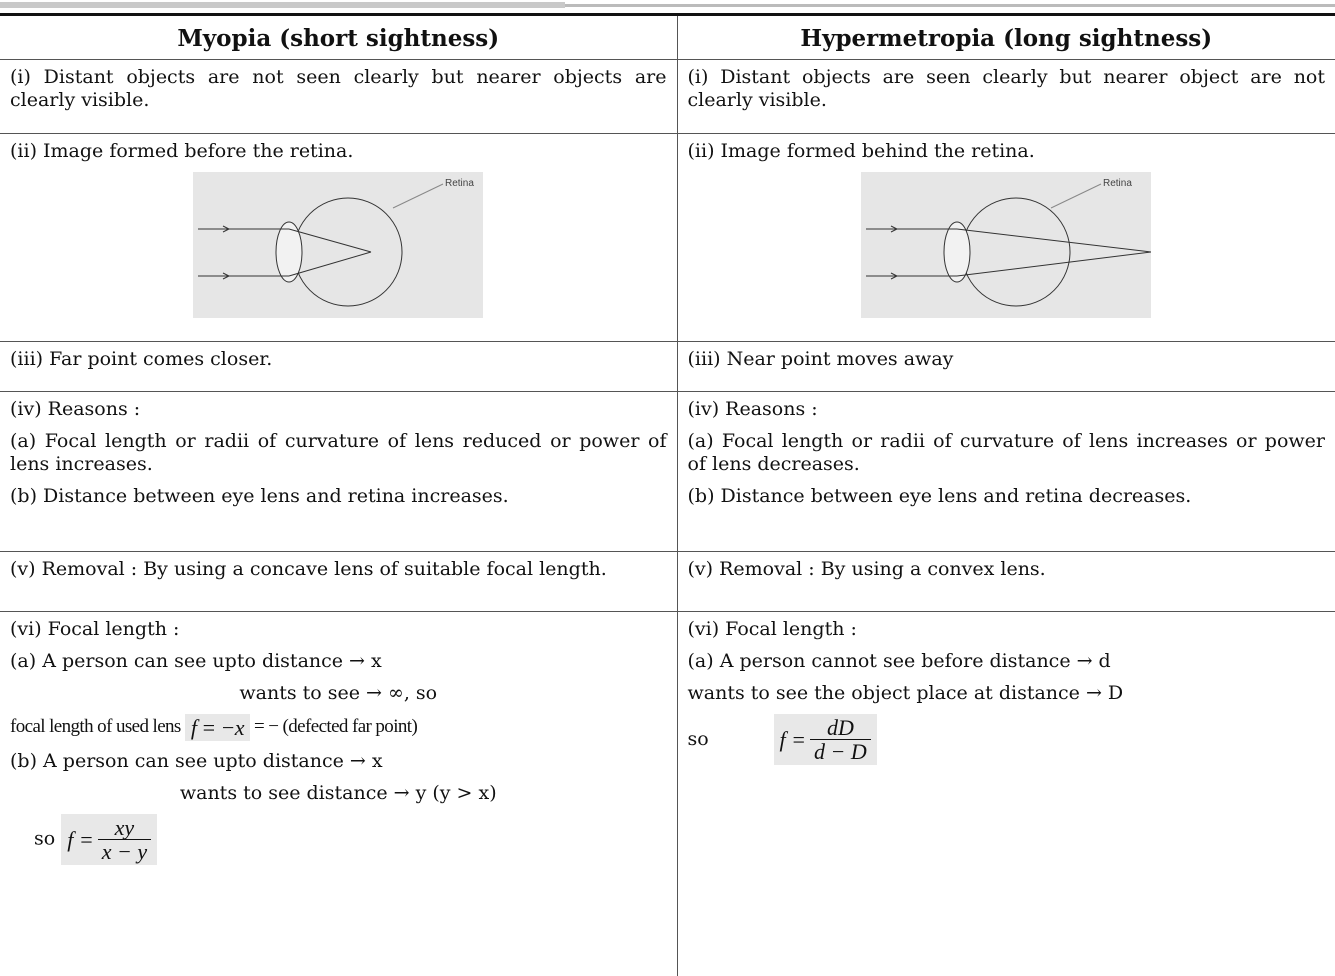 The height and width of the screenshot is (976, 1335). What do you see at coordinates (1005, 36) in the screenshot?
I see `header-cell: Hypermetropia (long sightness)` at bounding box center [1005, 36].